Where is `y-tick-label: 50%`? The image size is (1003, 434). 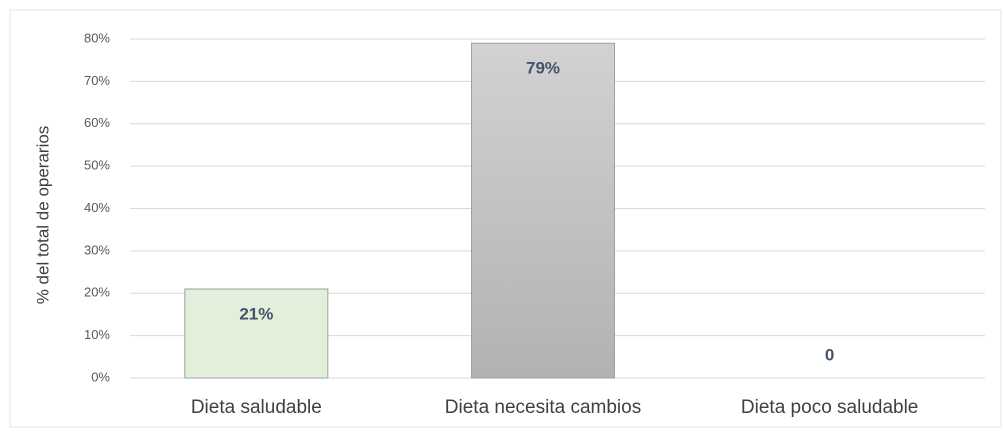
y-tick-label: 50% is located at coordinates (97, 165).